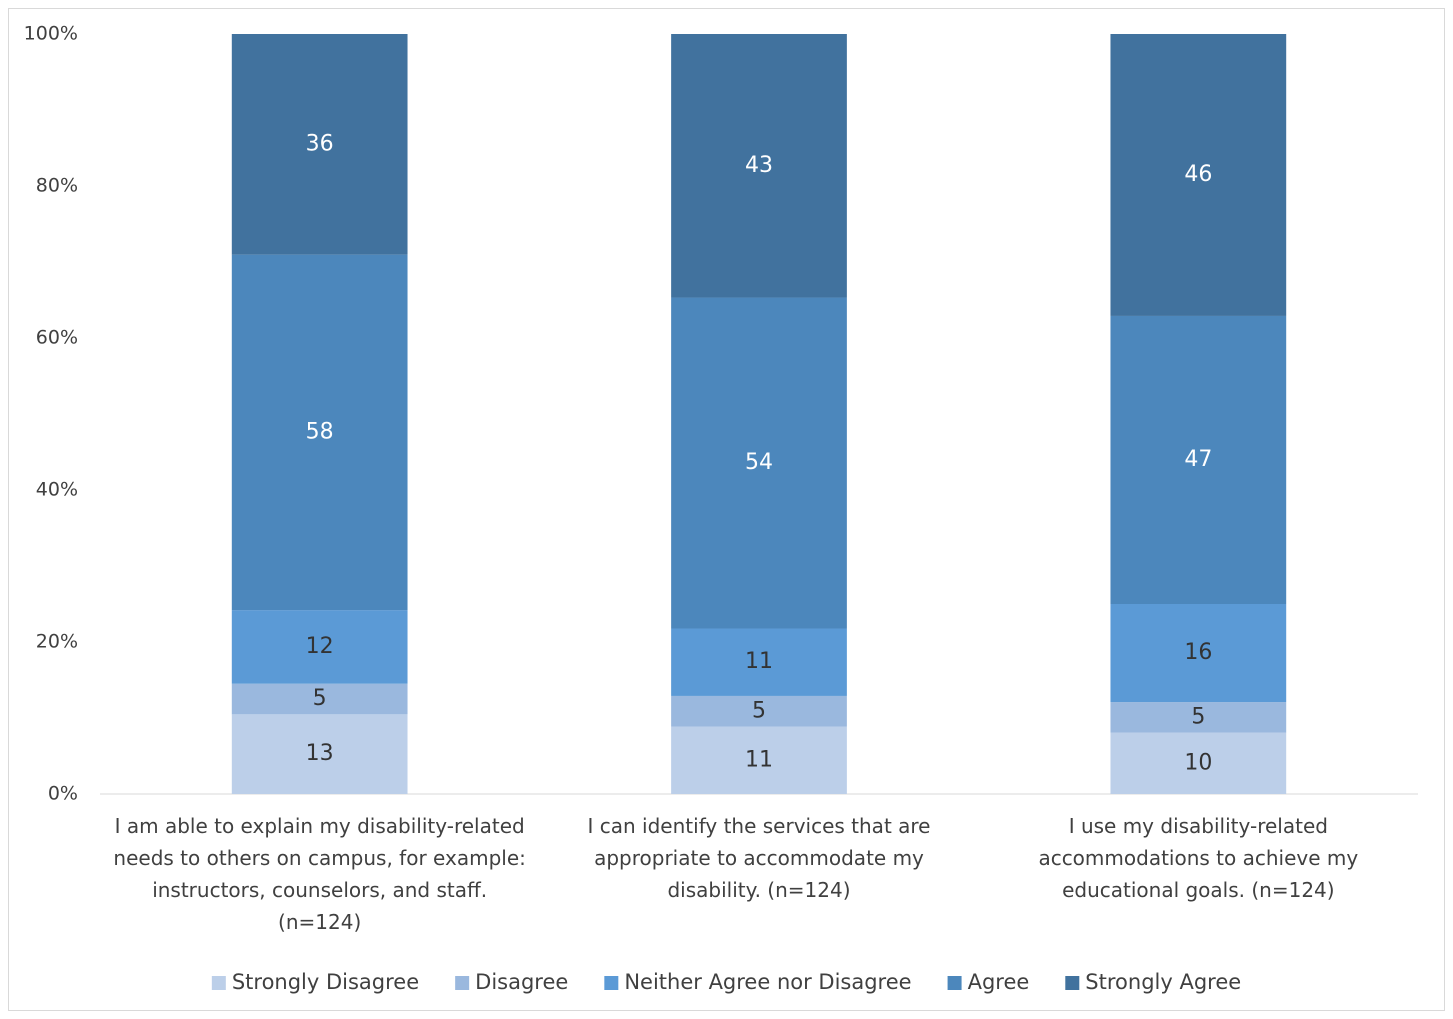  I want to click on data-label: 47, so click(1198, 459).